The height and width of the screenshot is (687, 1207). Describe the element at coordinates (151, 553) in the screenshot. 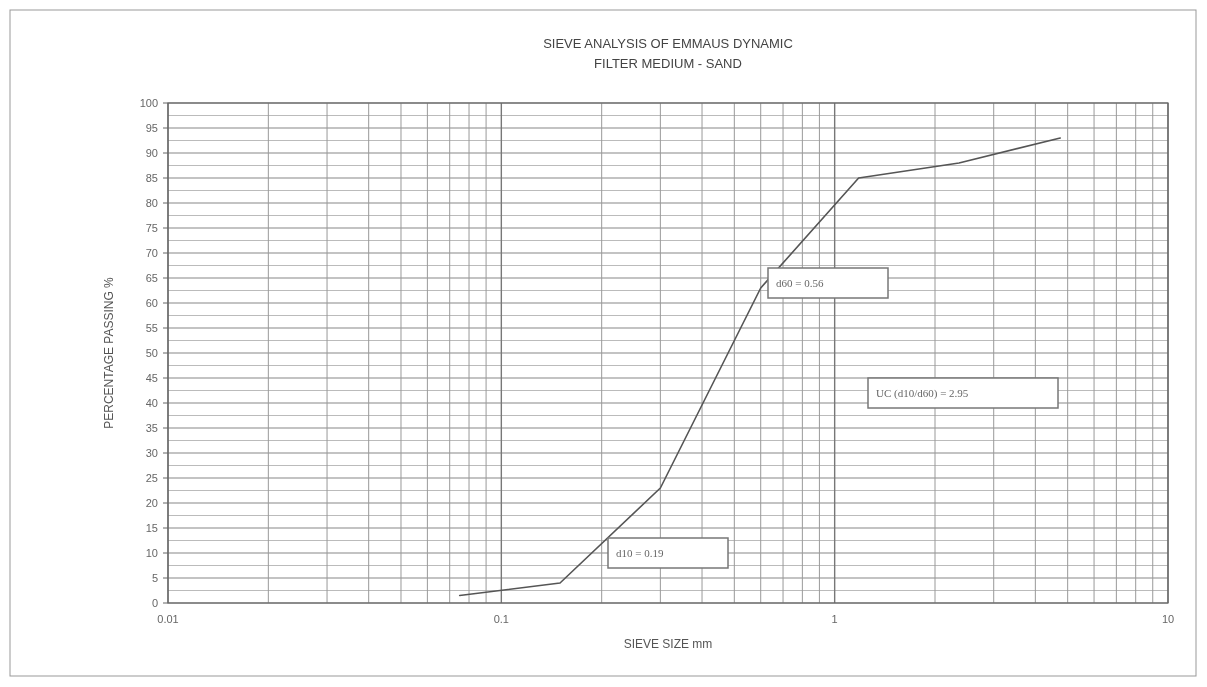

I see `y-tick-label: 10` at that location.